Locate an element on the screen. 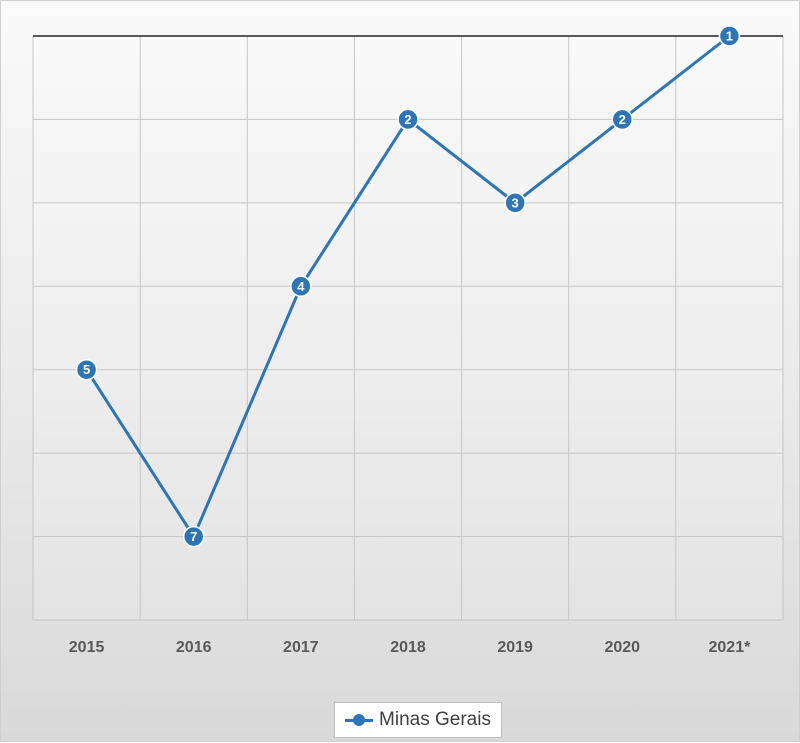  data-label: 4 is located at coordinates (301, 286).